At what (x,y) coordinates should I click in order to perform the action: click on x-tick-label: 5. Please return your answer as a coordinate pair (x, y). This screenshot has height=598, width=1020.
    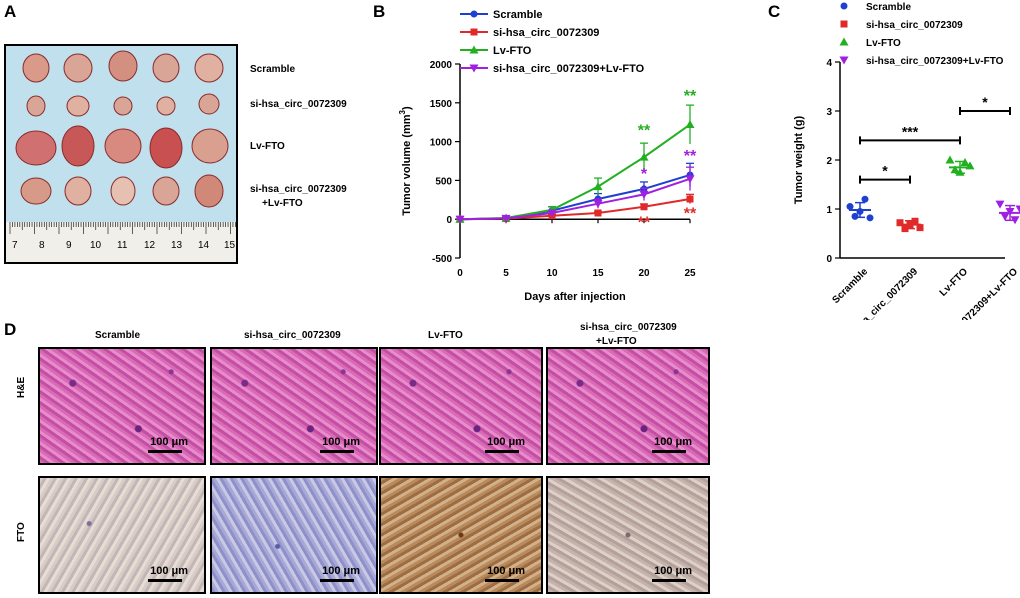
    Looking at the image, I should click on (506, 273).